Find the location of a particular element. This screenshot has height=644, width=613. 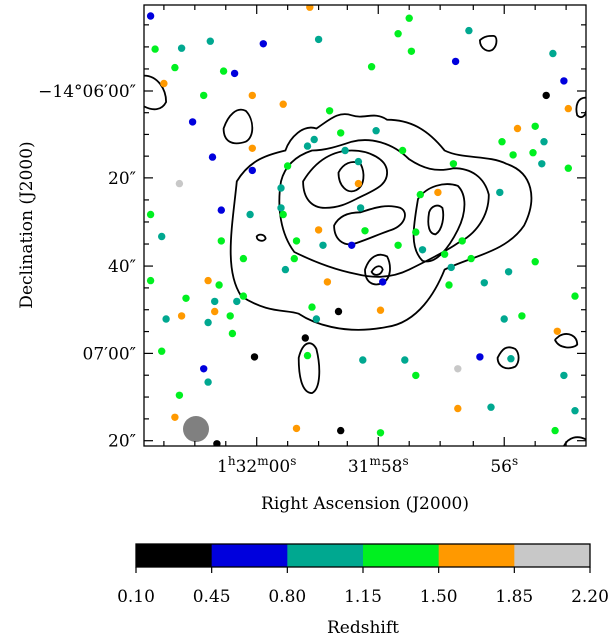

x-tick-label: 56s is located at coordinates (504, 465).